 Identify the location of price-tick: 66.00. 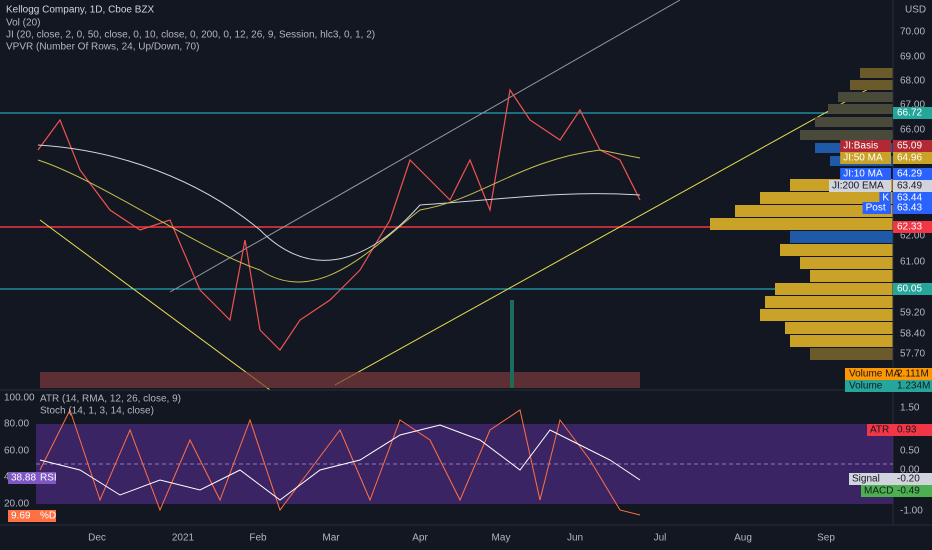
(912, 130).